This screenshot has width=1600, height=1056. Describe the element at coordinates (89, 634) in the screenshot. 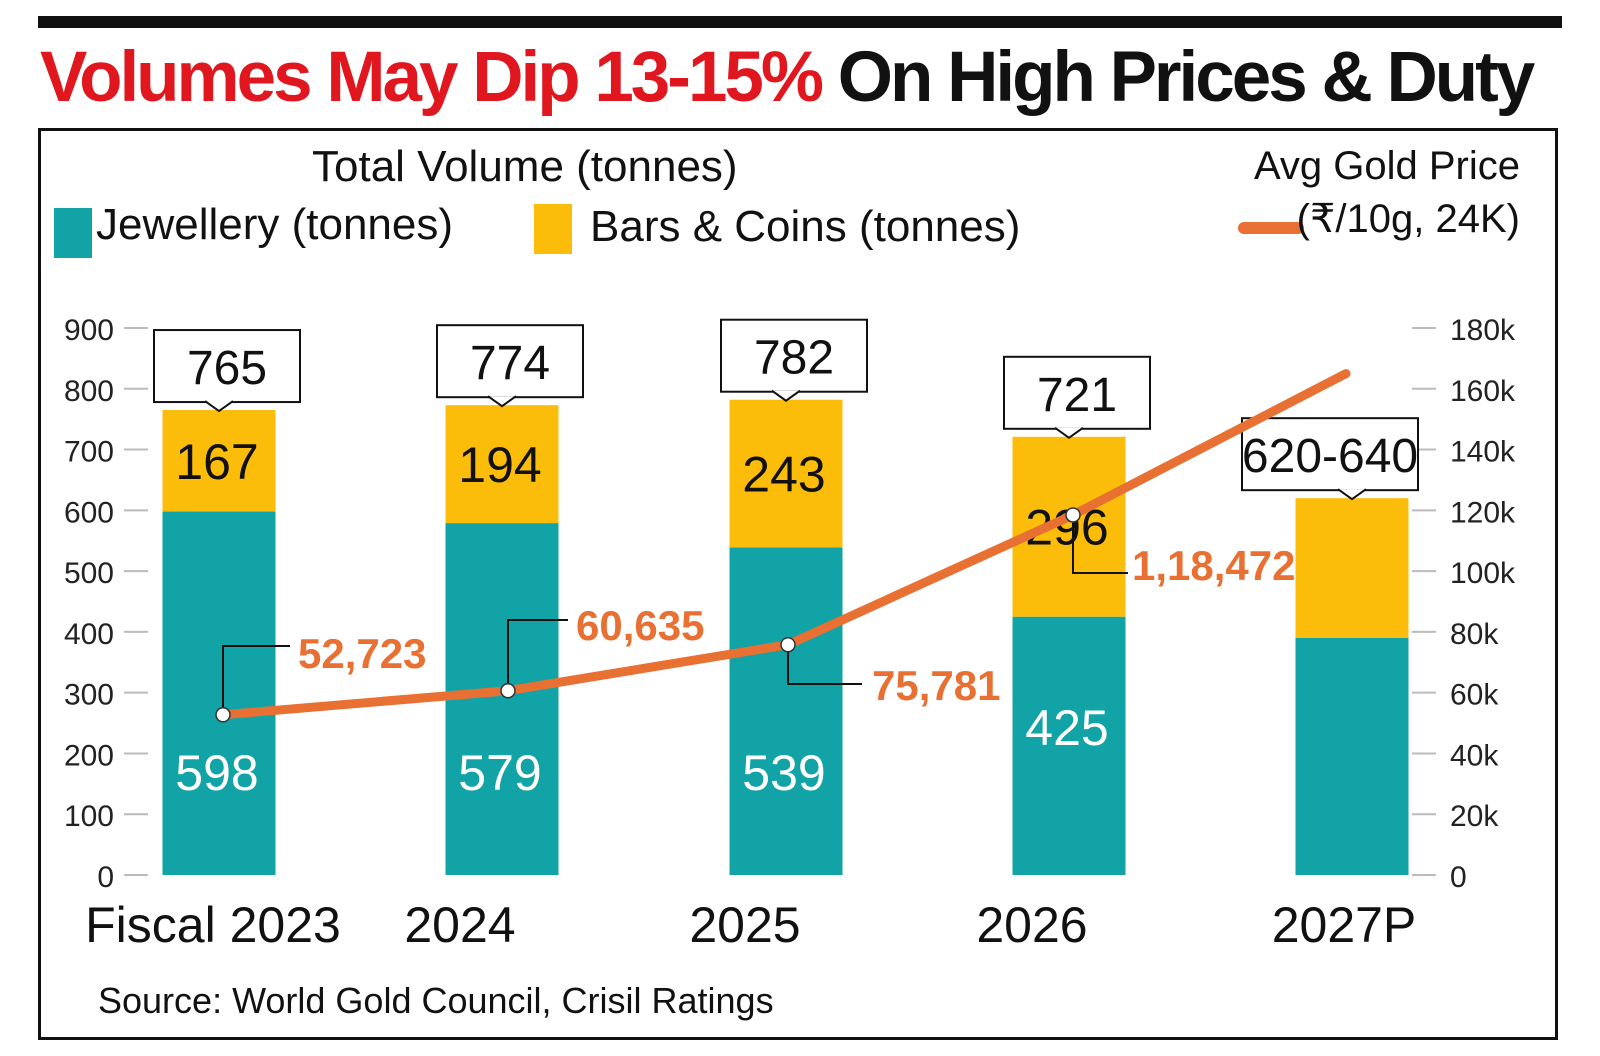

I see `y-left-tick-label: 400` at that location.